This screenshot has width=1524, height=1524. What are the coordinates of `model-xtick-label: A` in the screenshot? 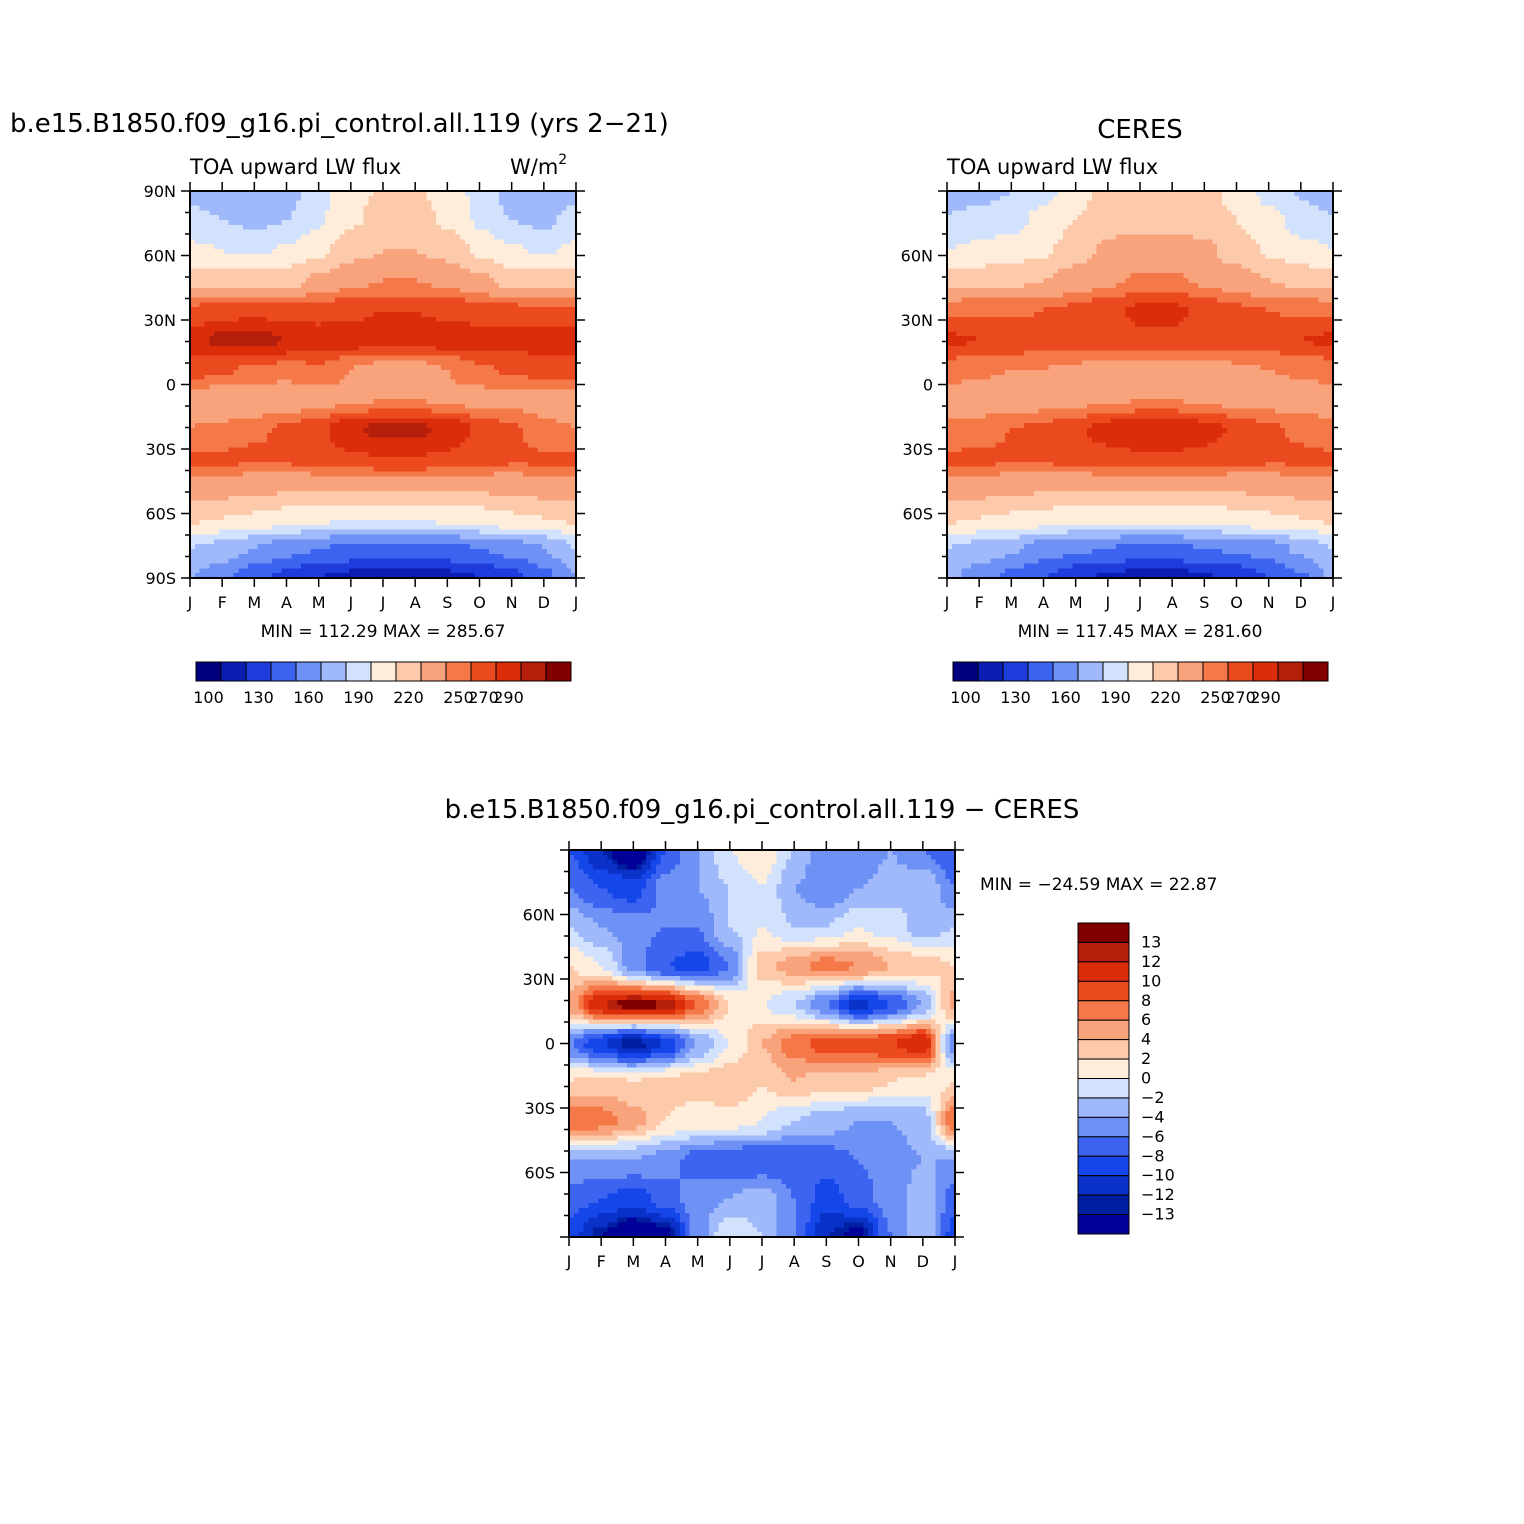 It's located at (286, 602).